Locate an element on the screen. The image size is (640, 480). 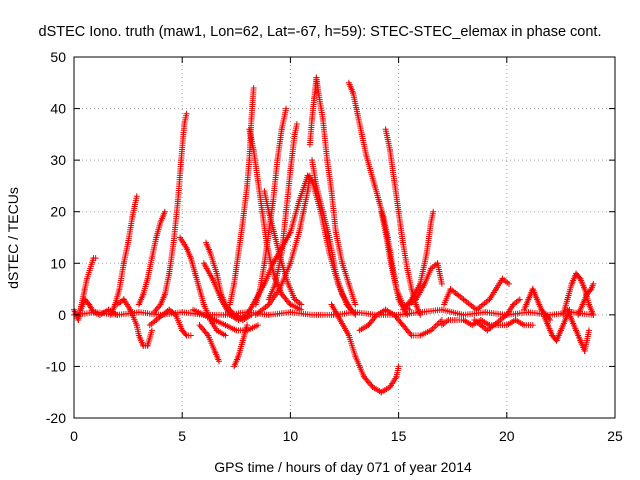
x-tick-label: 10 is located at coordinates (291, 436).